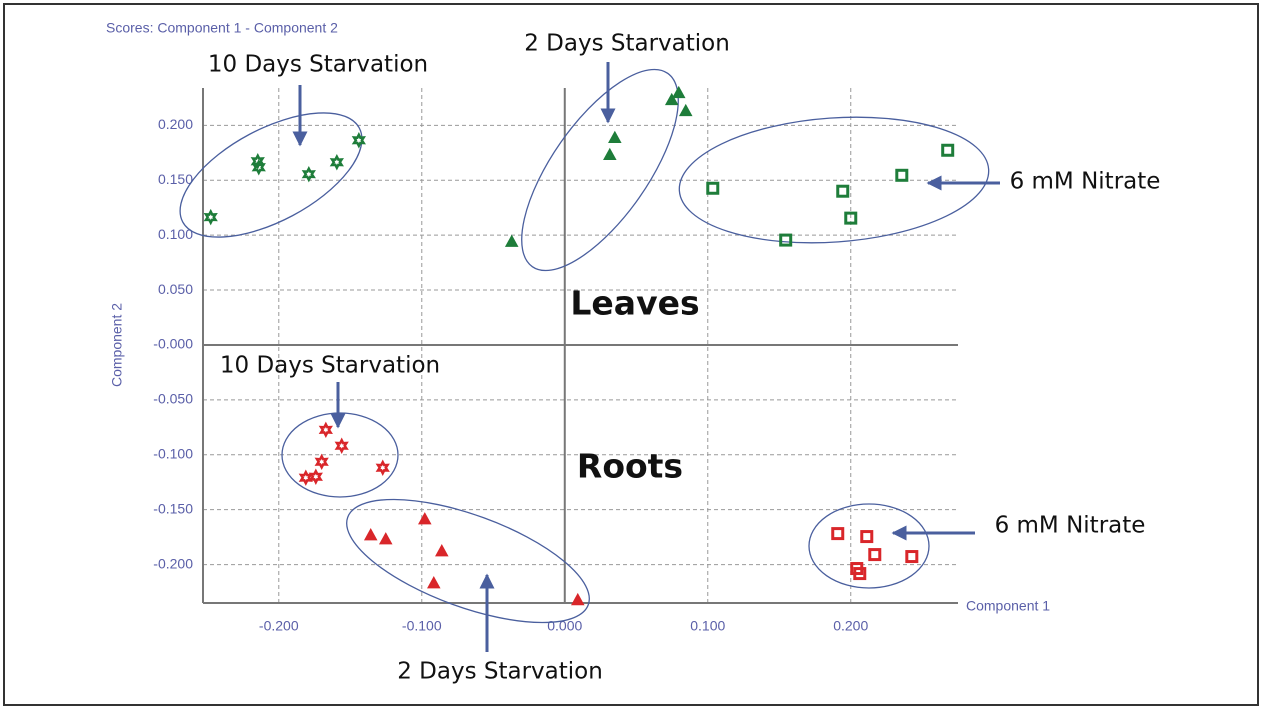  Describe the element at coordinates (175, 289) in the screenshot. I see `y-tick-label: 0.050` at that location.